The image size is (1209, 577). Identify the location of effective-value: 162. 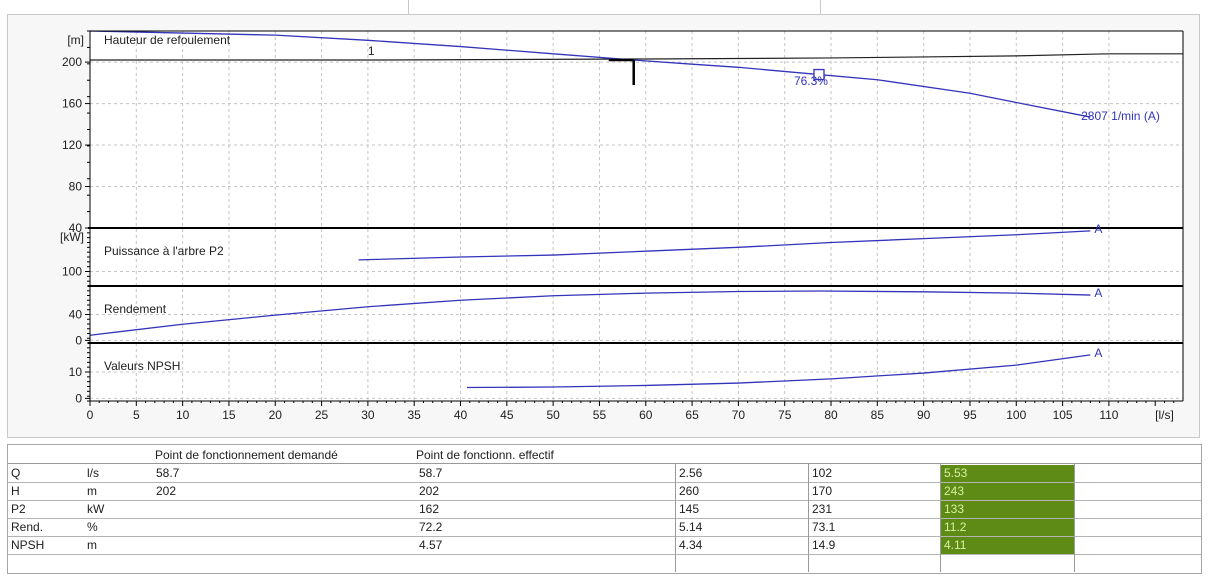
(429, 509).